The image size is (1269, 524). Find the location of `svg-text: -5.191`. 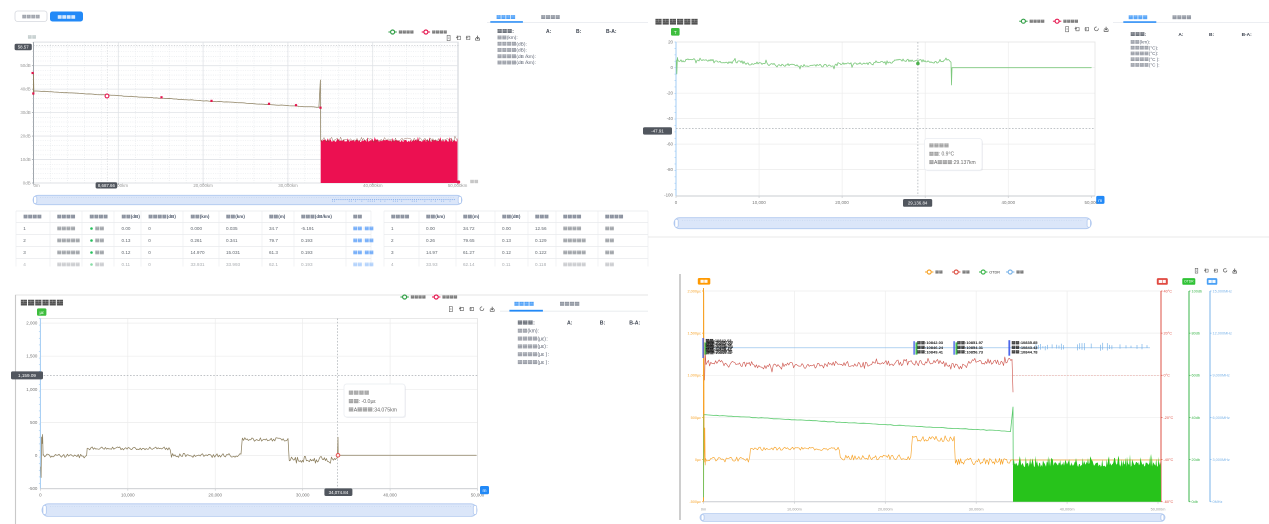

svg-text: -5.191 is located at coordinates (307, 228).